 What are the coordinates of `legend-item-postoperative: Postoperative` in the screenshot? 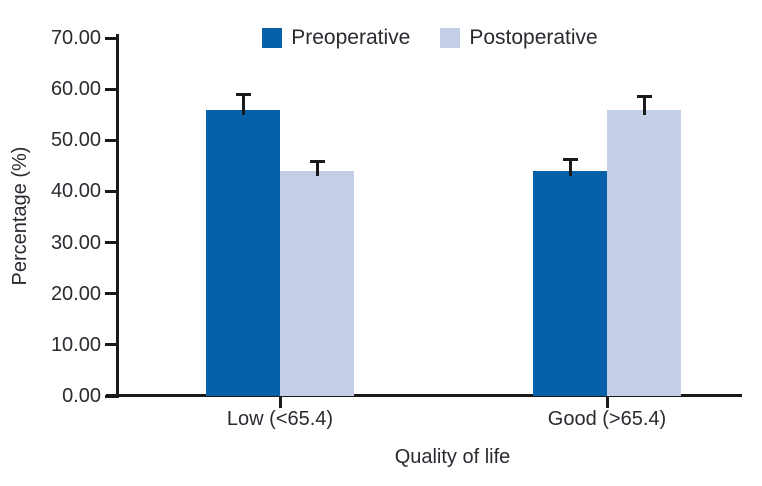 It's located at (519, 38).